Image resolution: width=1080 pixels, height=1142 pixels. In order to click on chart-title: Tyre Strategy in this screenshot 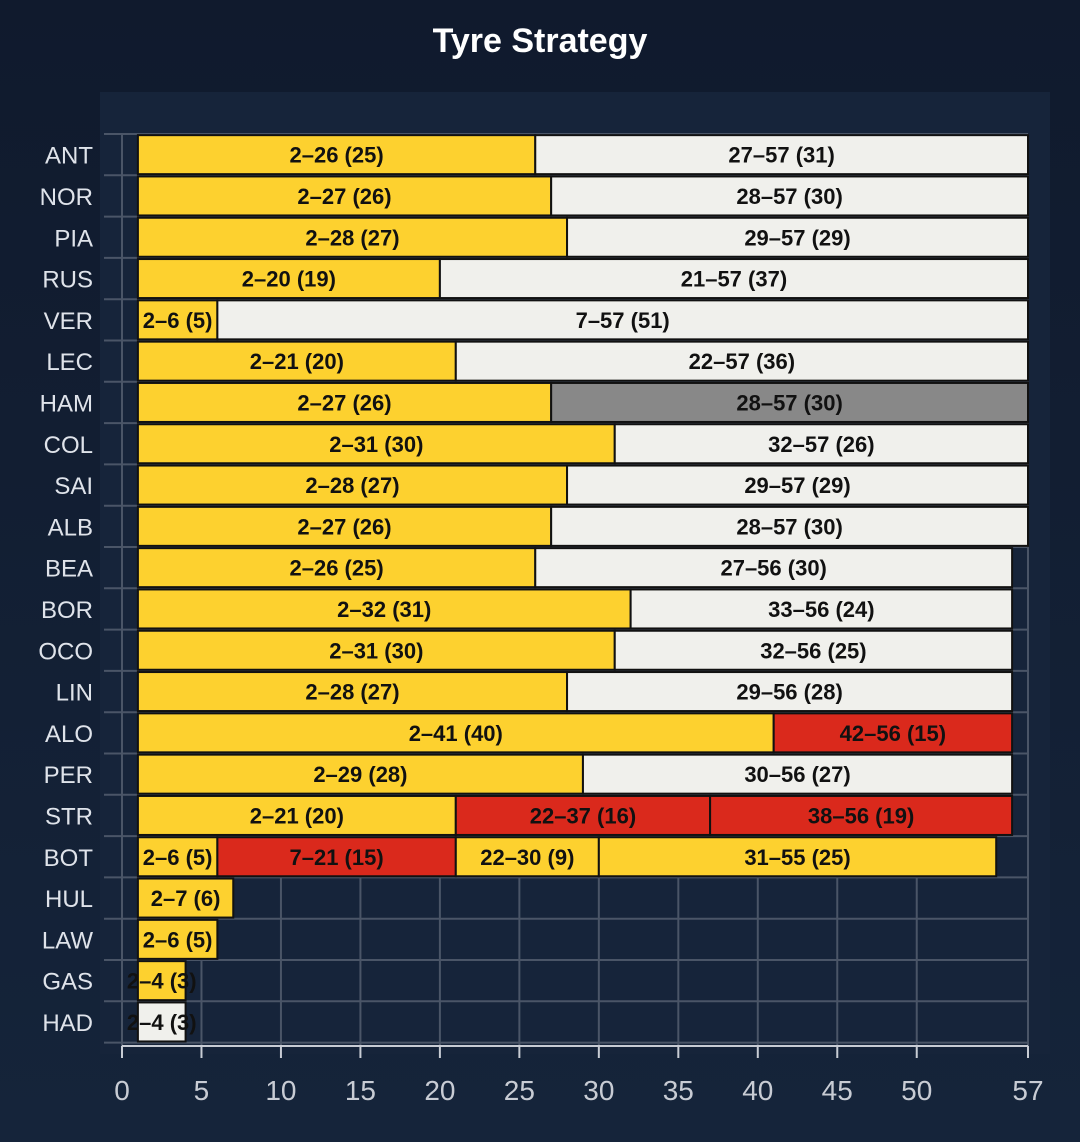, I will do `click(540, 41)`.